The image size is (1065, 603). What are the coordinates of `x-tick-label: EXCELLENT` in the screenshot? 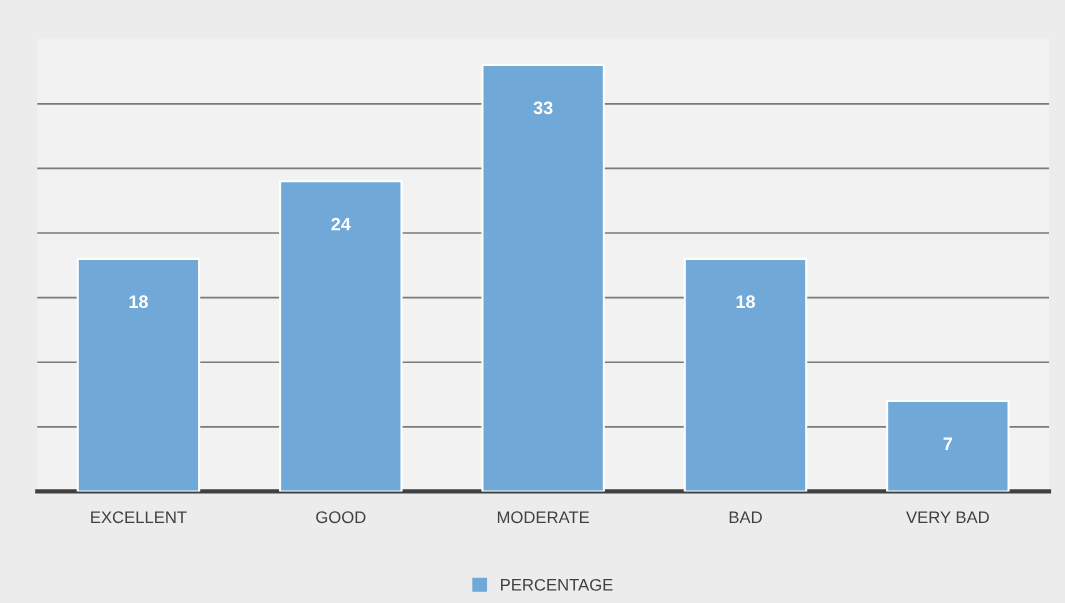 It's located at (139, 517).